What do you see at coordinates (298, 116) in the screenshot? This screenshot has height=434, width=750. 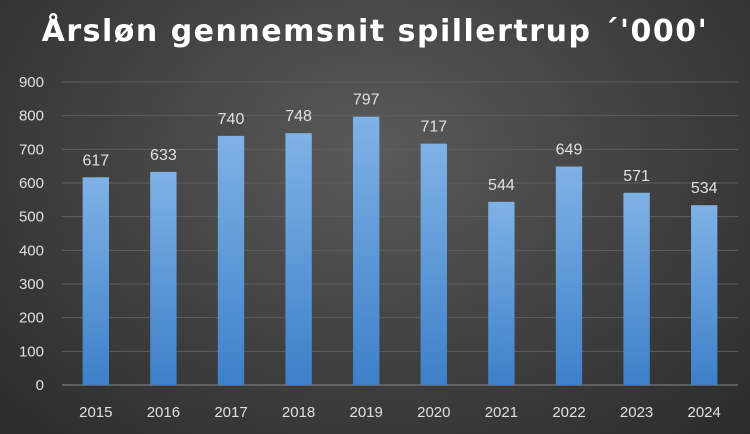 I see `data-label: 748` at bounding box center [298, 116].